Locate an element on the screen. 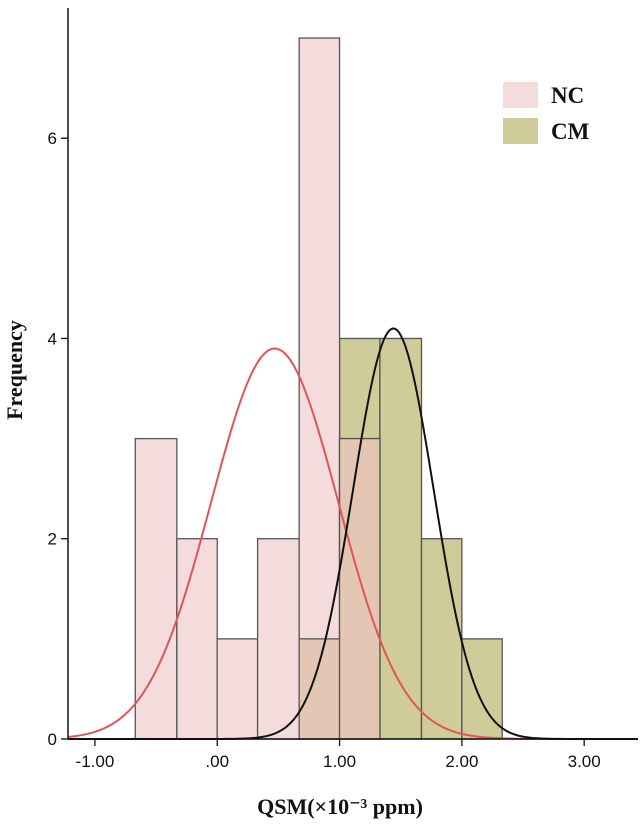 The image size is (641, 826). y-tick-label-2: 4 is located at coordinates (52, 338).